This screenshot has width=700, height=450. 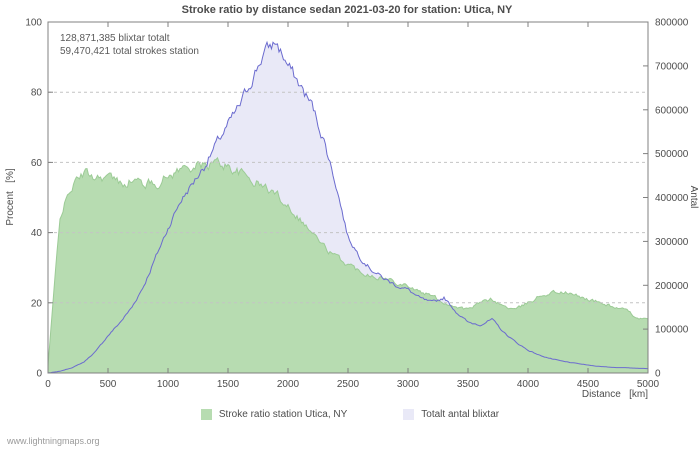 What do you see at coordinates (39, 374) in the screenshot?
I see `y-left-tick-label: 0` at bounding box center [39, 374].